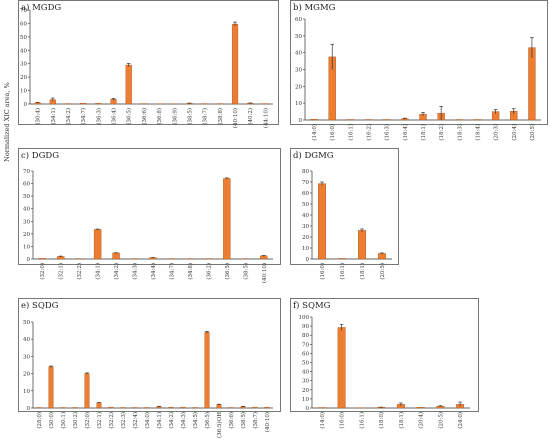 The image size is (550, 443). I want to click on y-tick-label: 90, so click(305, 327).